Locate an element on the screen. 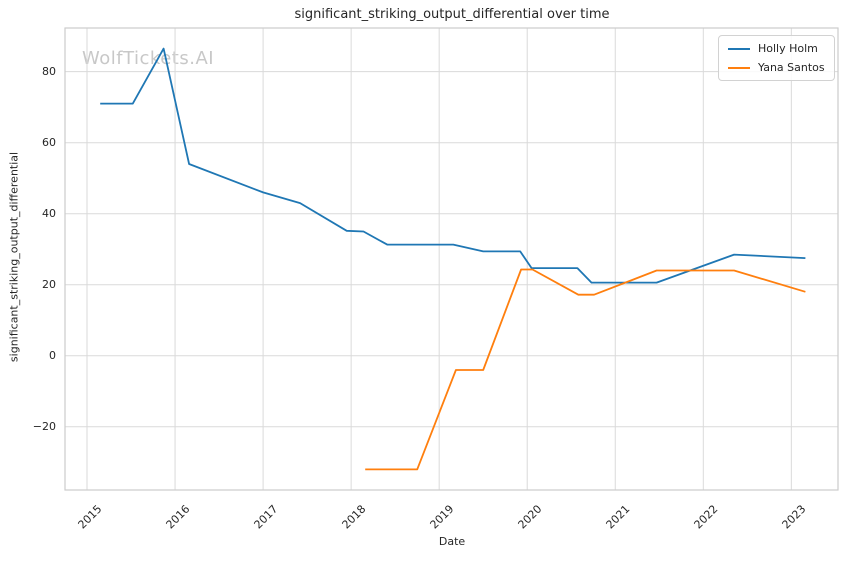 This screenshot has height=561, width=850. yana-santos-line-sample-icon is located at coordinates (739, 67).